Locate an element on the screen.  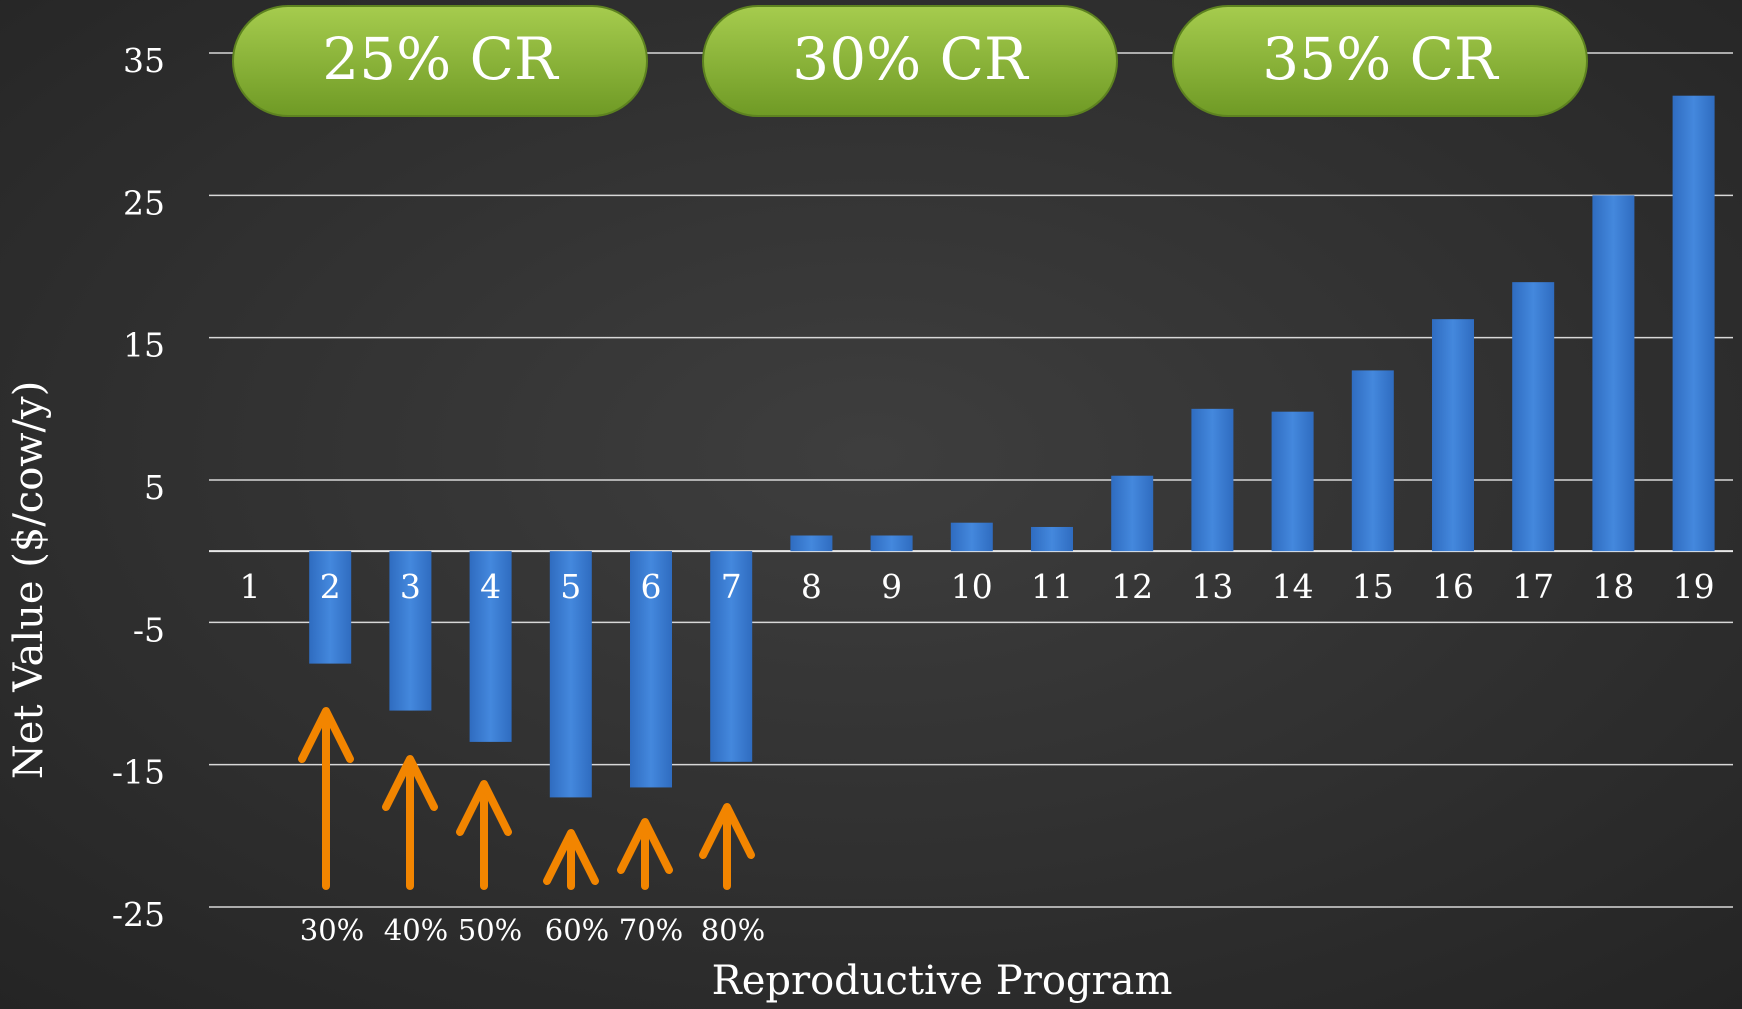
x-tick-label: 9 is located at coordinates (891, 586).